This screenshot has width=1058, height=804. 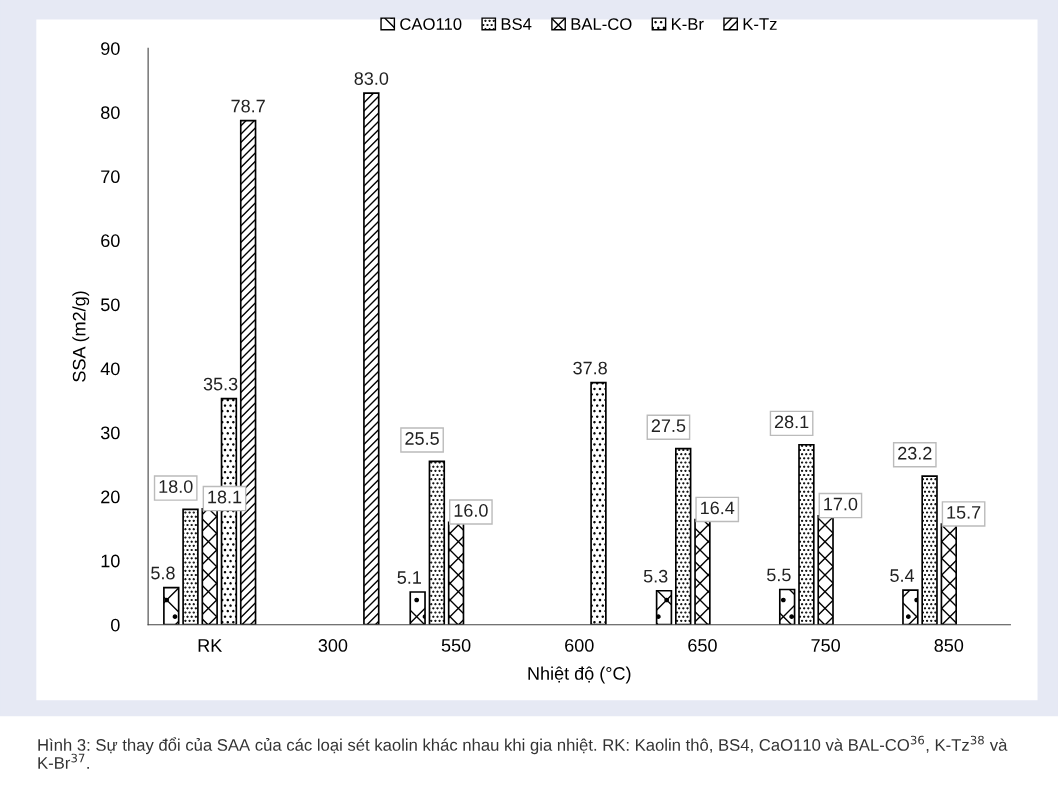 I want to click on y-tick-label: 0, so click(x=115, y=625).